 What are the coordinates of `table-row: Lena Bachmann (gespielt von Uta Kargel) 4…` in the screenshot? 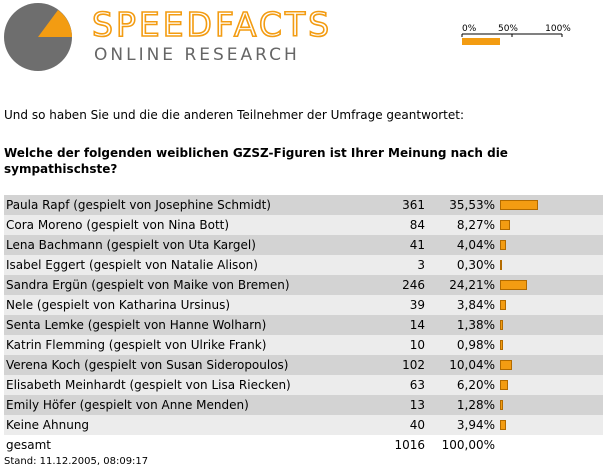 It's located at (303, 245).